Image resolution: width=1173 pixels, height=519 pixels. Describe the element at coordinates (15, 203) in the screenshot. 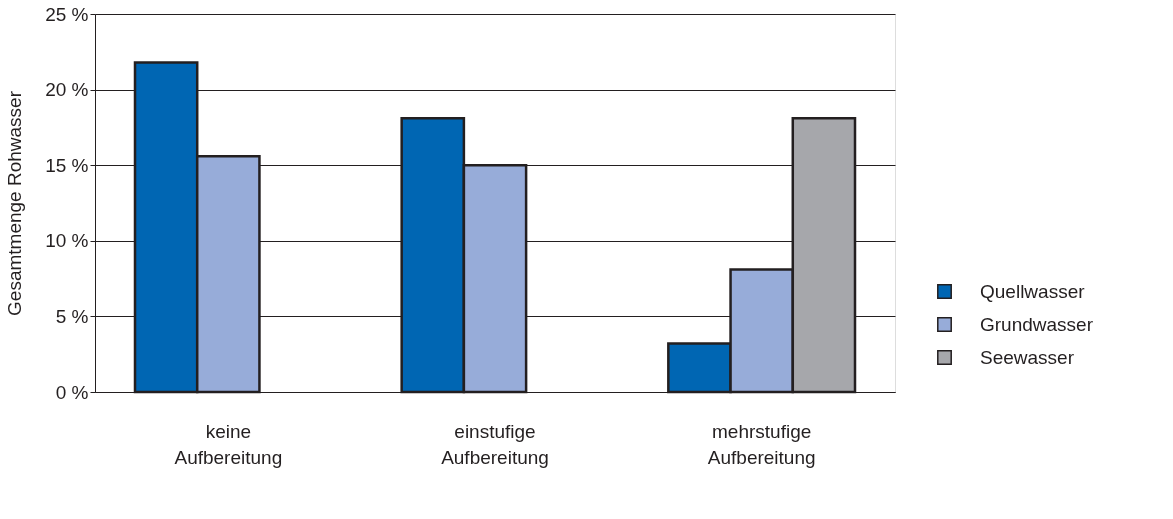

I see `y-axis-title: Gesamtmenge Rohwasser` at that location.